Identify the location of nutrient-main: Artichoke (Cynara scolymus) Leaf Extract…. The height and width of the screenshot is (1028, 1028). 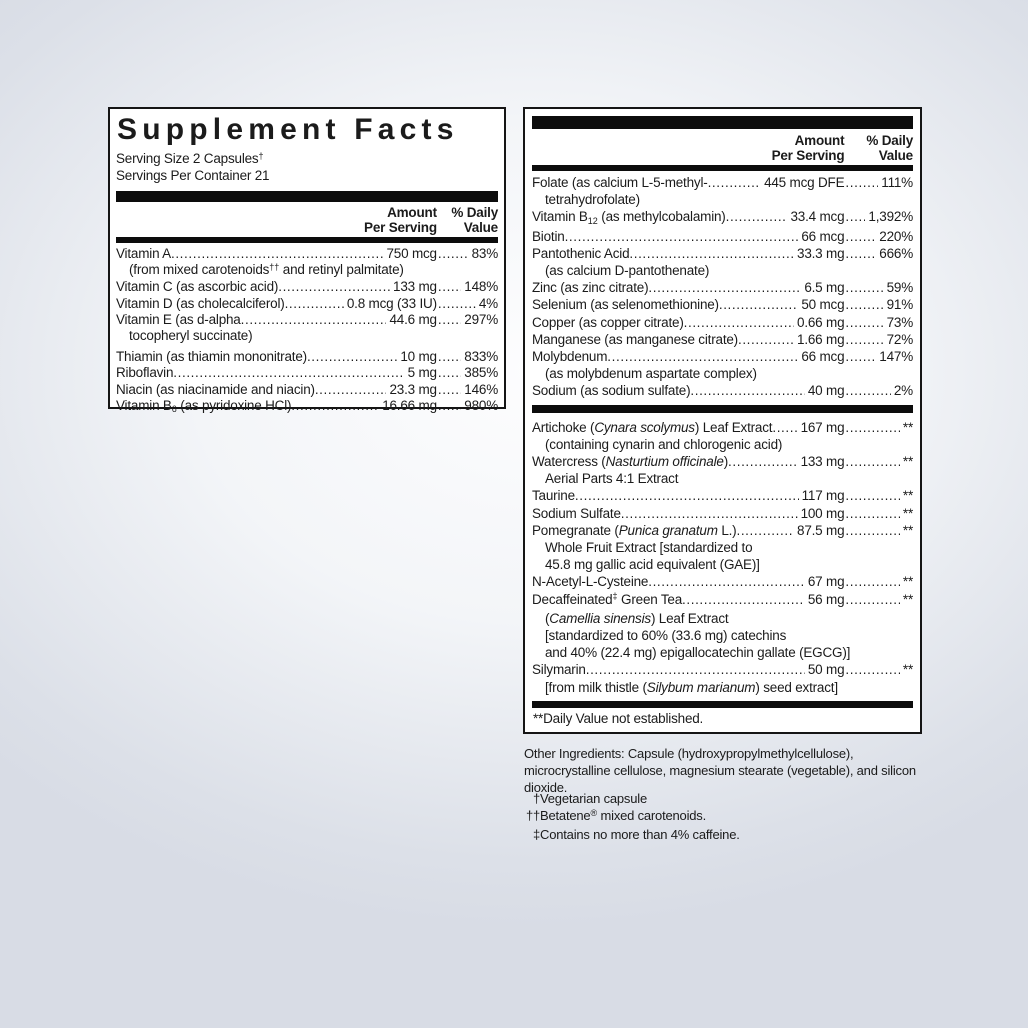
(688, 427).